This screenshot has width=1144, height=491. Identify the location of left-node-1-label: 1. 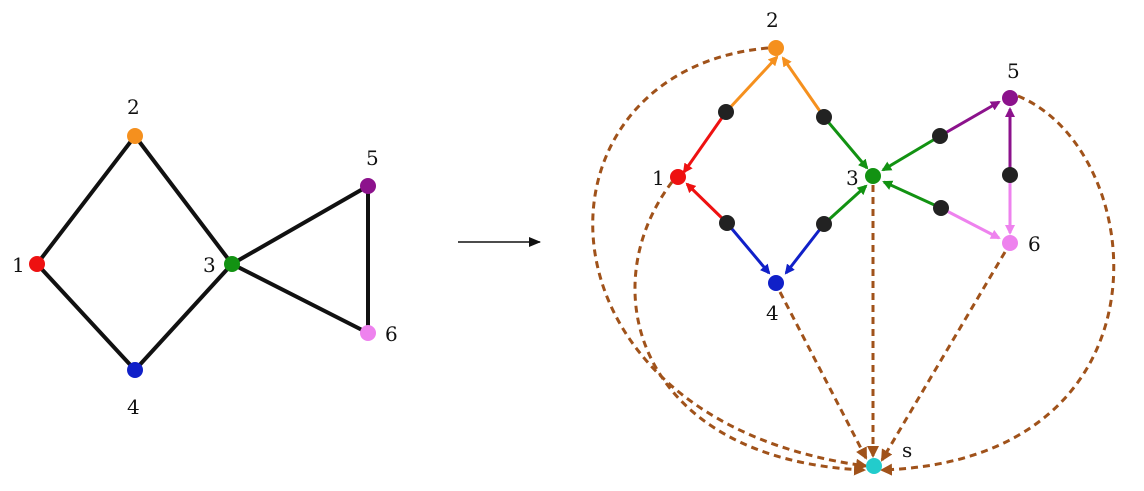
(18, 265).